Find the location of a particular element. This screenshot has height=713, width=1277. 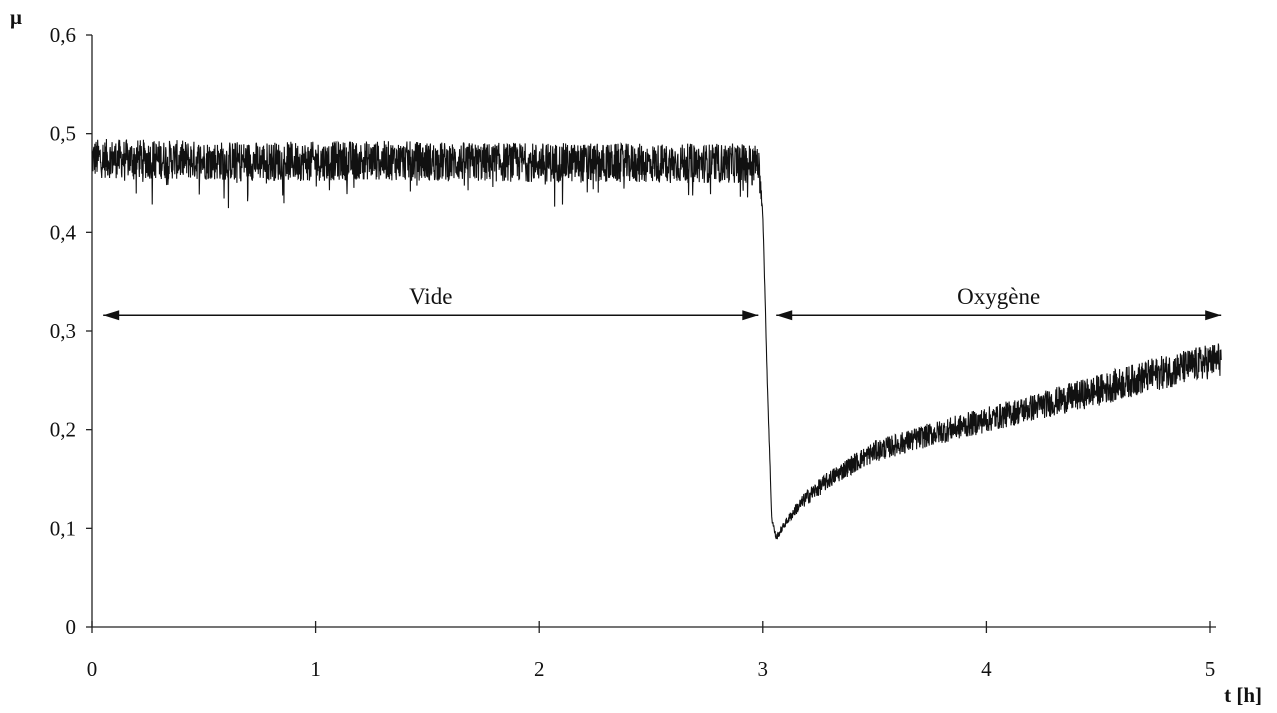

x-tick-label: 3 is located at coordinates (763, 669).